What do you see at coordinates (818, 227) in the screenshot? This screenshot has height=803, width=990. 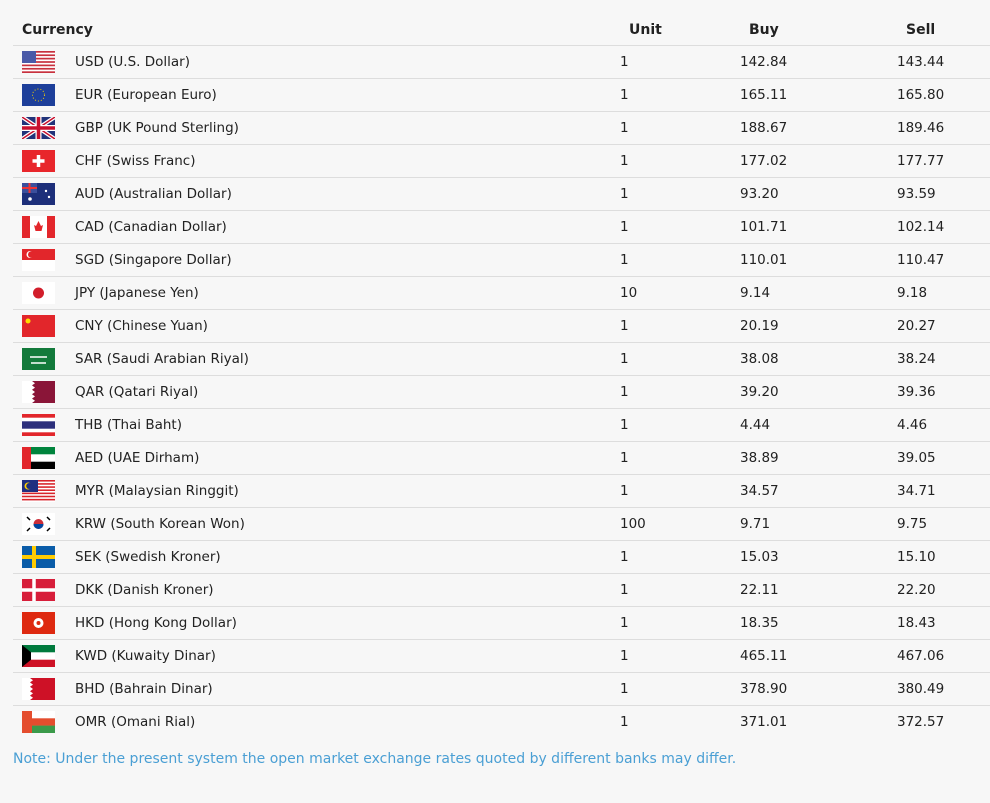 I see `buy-rate: 101.71` at bounding box center [818, 227].